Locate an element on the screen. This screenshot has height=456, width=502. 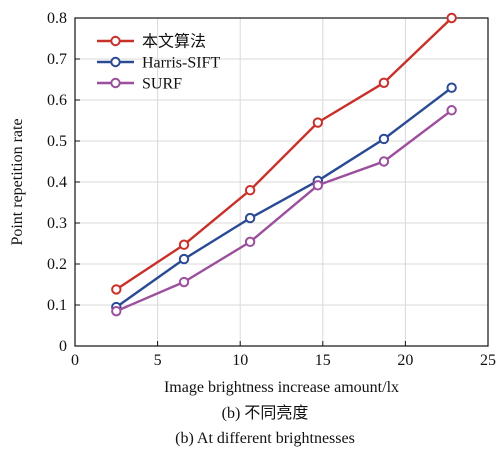
y-tick-label: 0.8 is located at coordinates (57, 18).